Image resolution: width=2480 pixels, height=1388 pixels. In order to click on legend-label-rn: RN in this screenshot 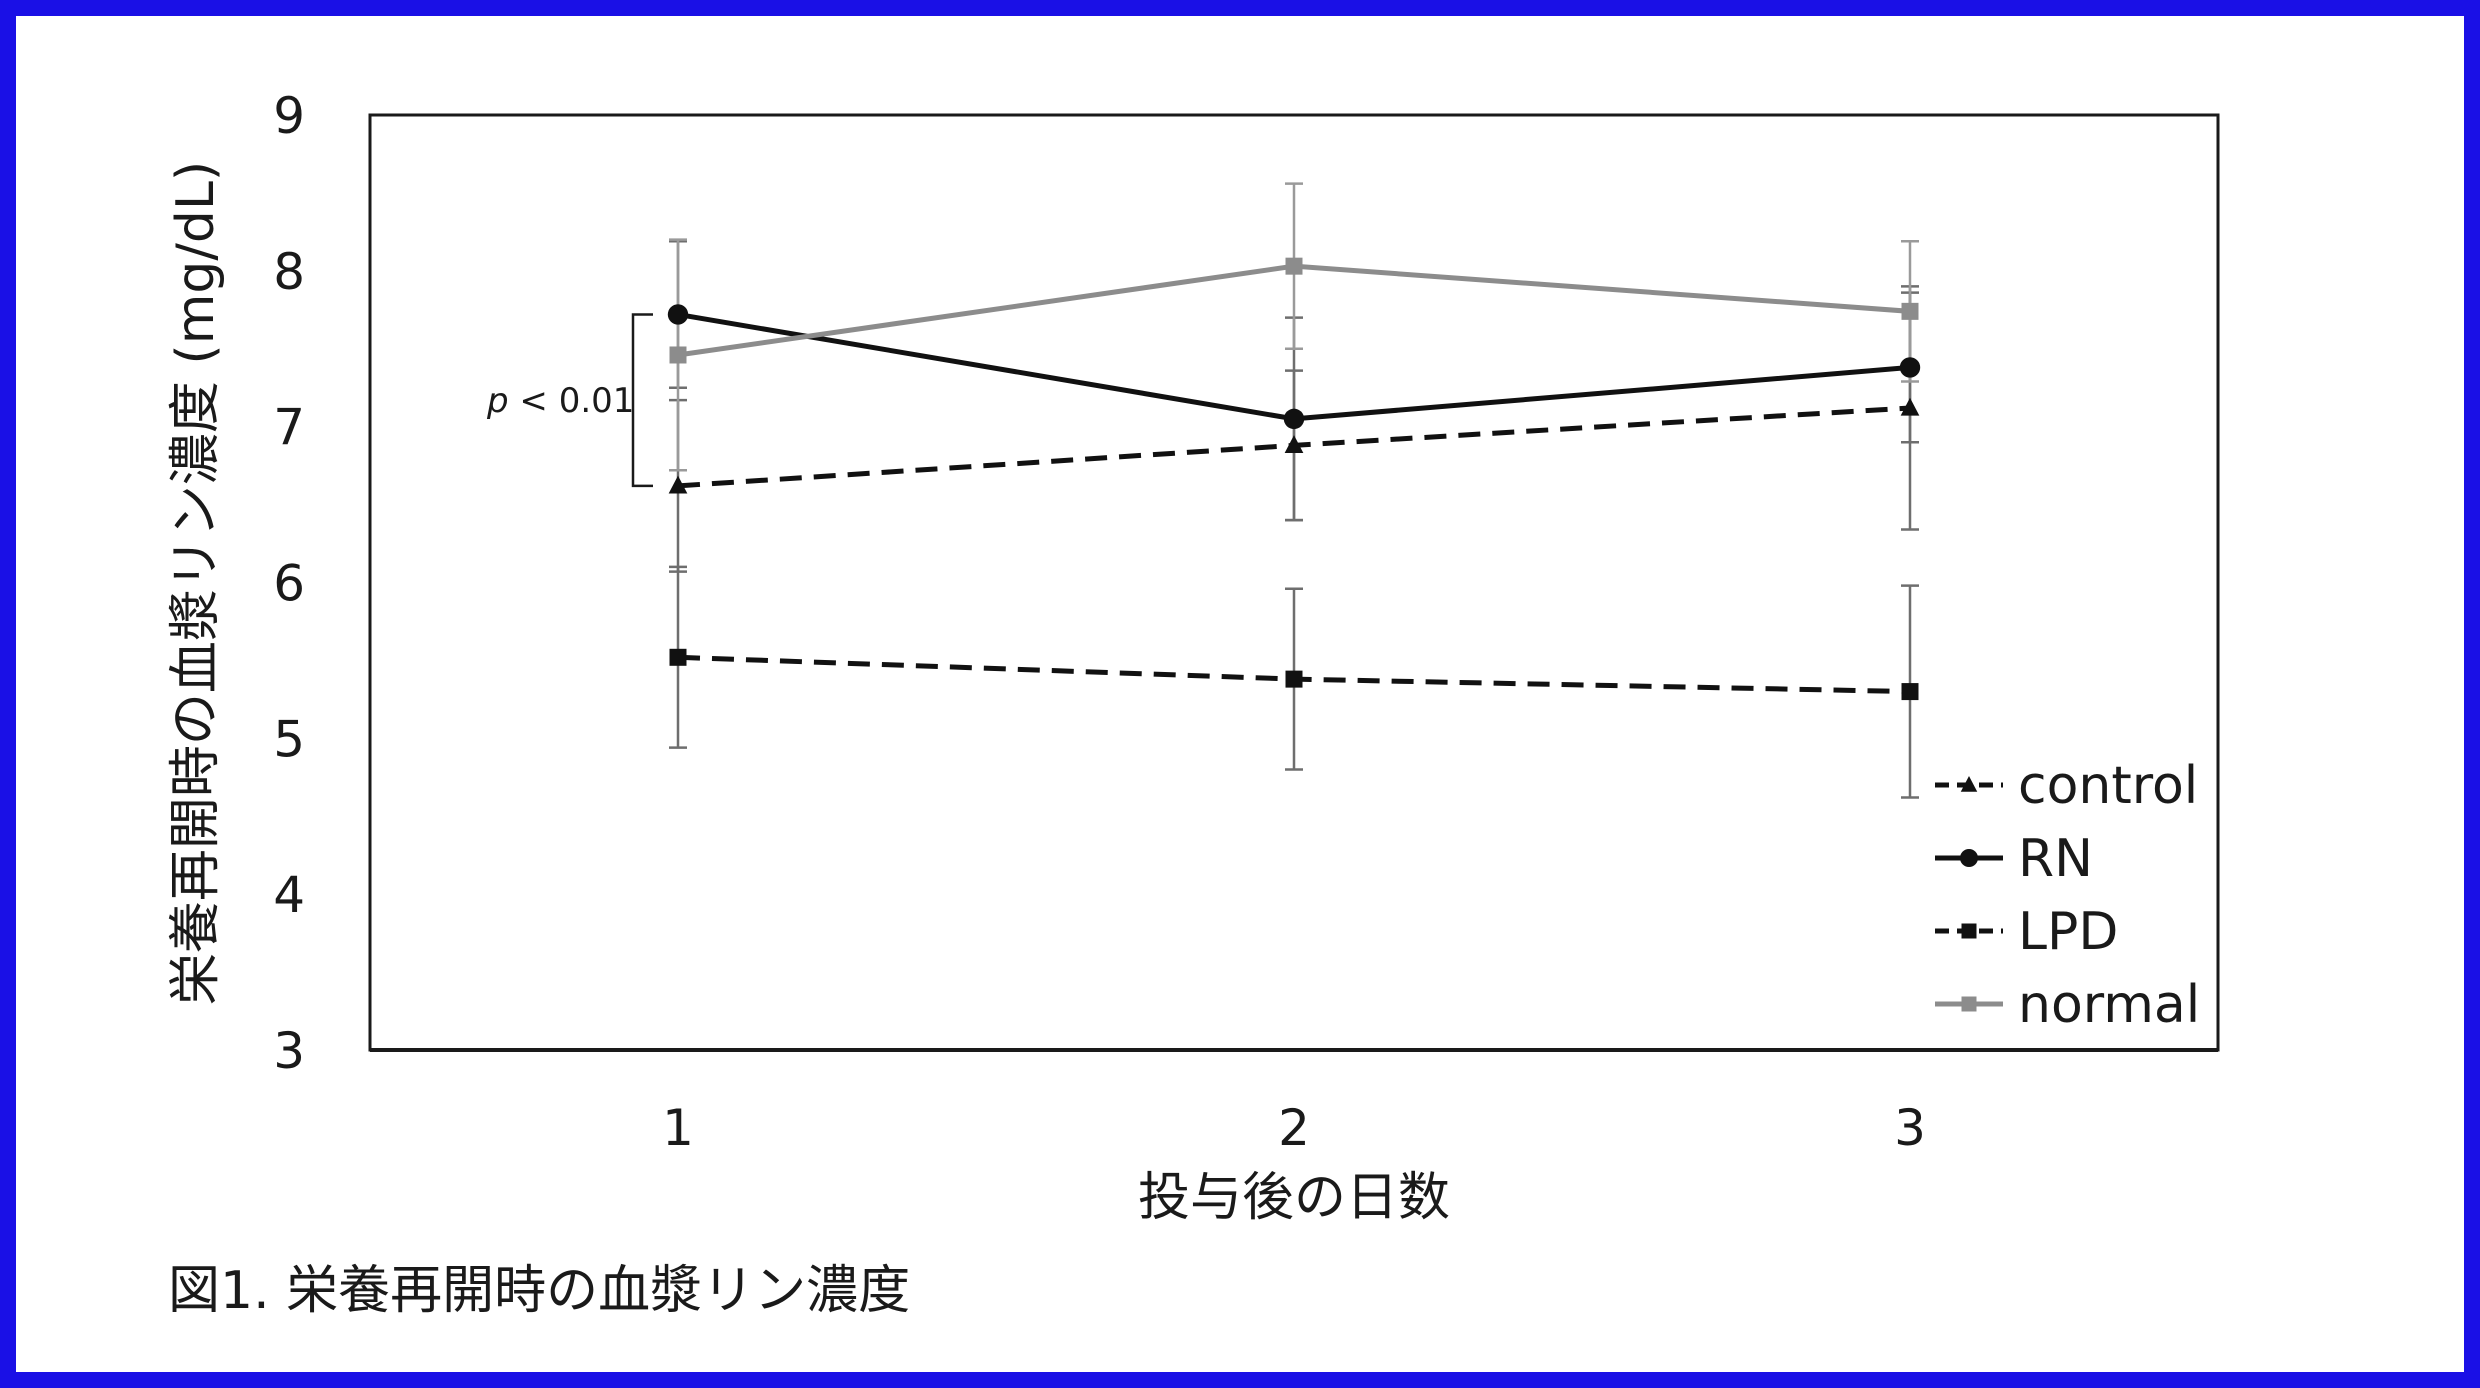, I will do `click(2055, 859)`.